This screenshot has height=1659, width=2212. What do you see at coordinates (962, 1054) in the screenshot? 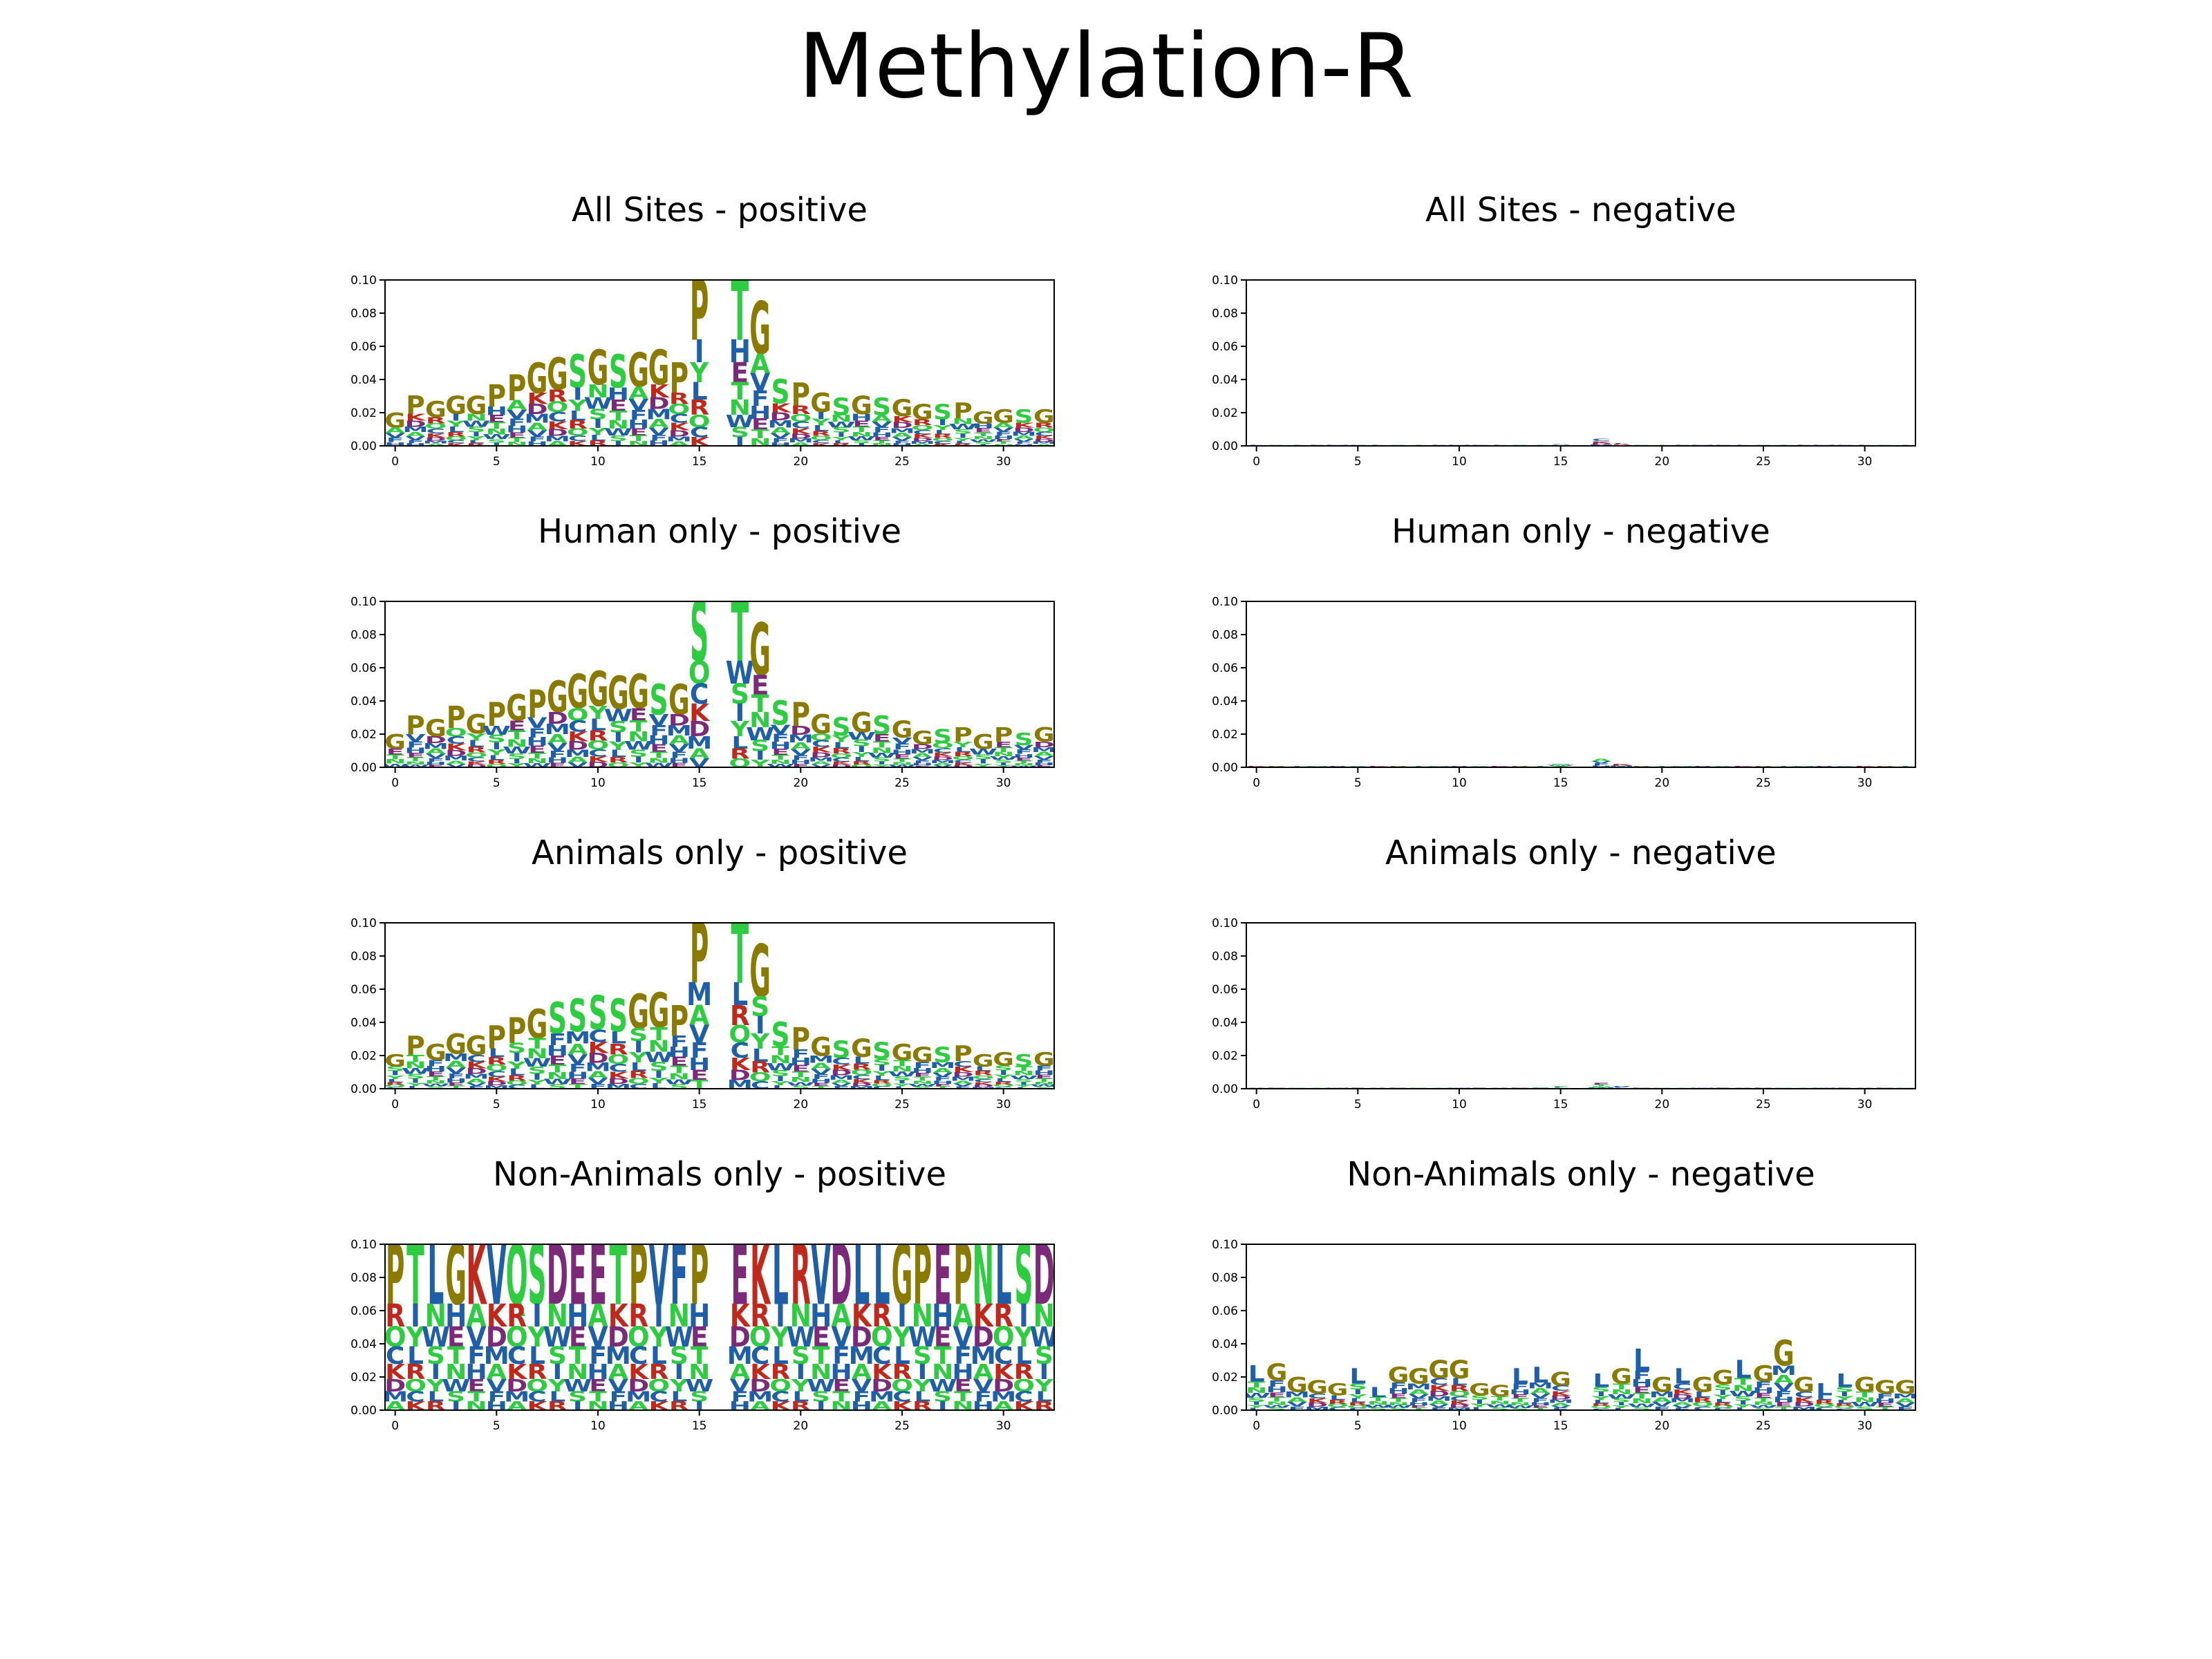
I see `logo-letter-P: P` at bounding box center [962, 1054].